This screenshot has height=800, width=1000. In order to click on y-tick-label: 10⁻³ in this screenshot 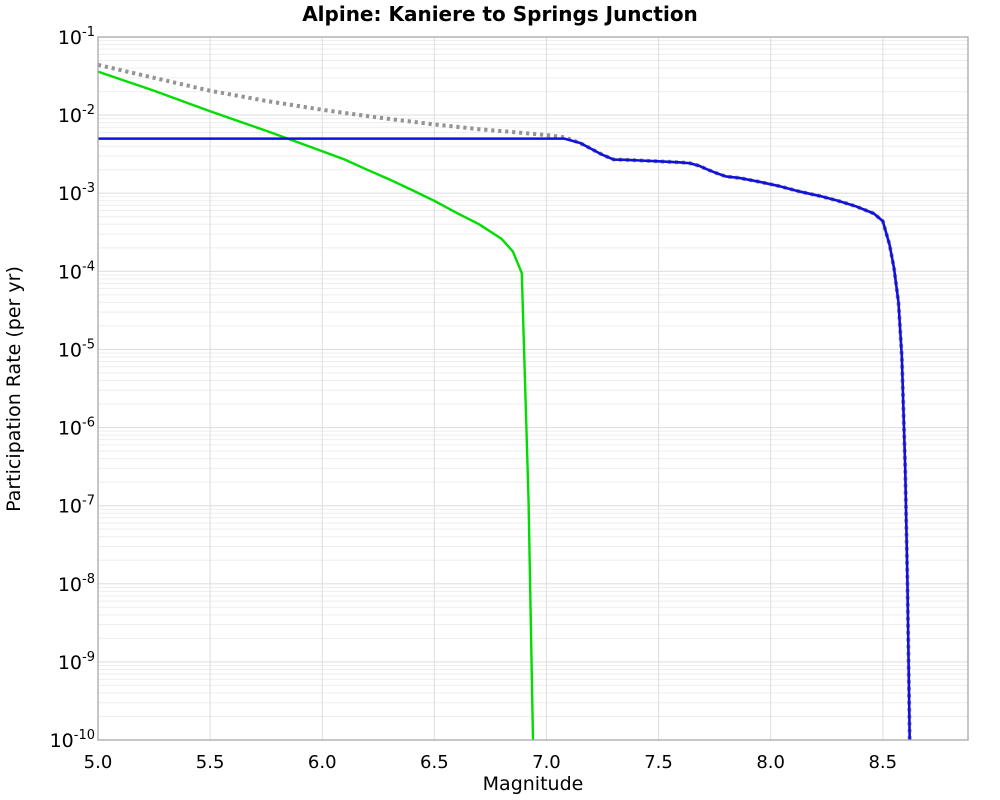, I will do `click(76, 193)`.